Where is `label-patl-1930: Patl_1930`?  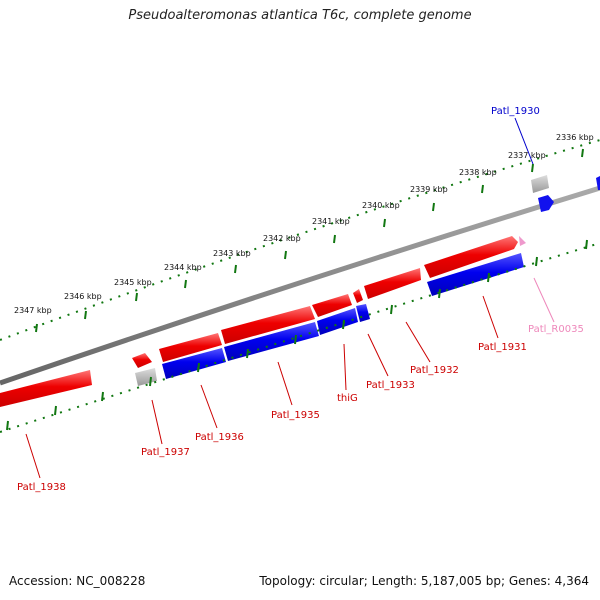
label-patl-1930: Patl_1930 is located at coordinates (515, 111).